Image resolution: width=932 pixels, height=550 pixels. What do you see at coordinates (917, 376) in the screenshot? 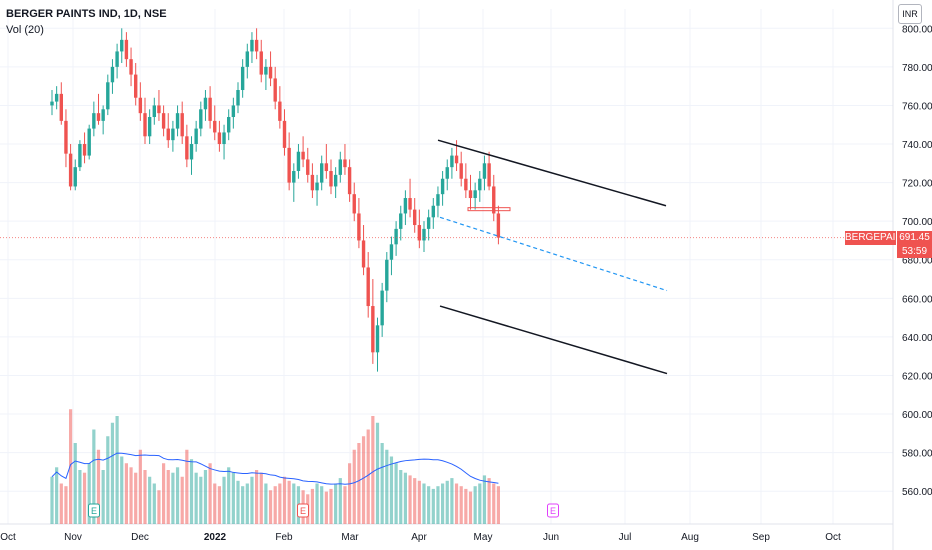
I see `y-tick-label: 620.00` at bounding box center [917, 376].